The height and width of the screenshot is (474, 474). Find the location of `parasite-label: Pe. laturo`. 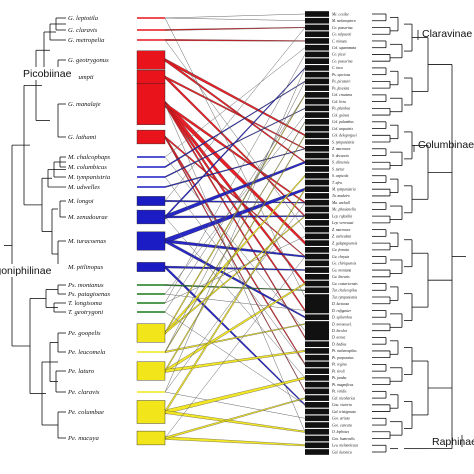

parasite-label: Pe. laturo is located at coordinates (81, 371).